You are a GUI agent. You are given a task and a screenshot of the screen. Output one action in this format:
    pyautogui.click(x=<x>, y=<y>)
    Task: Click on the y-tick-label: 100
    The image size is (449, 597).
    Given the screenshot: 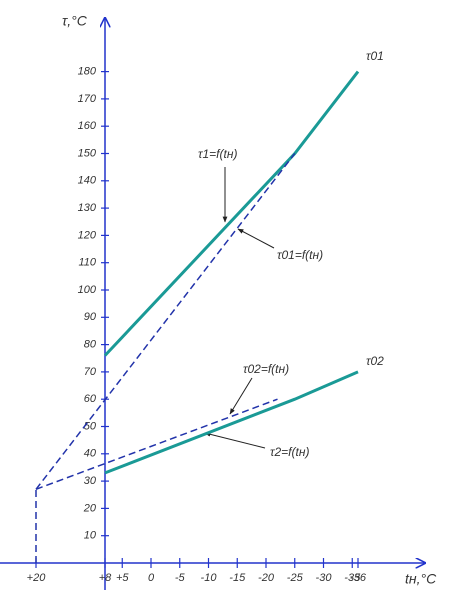 What is the action you would take?
    pyautogui.click(x=87, y=290)
    